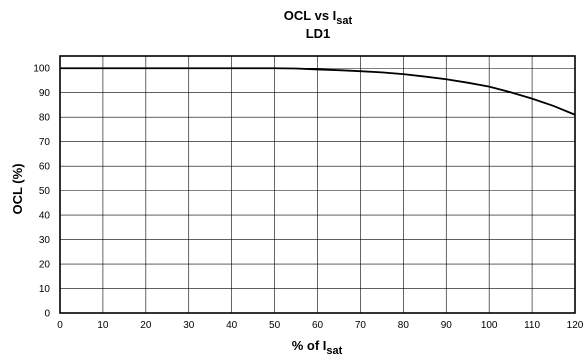 Image resolution: width=585 pixels, height=360 pixels. I want to click on chart-title-main: OCL vs I, so click(310, 15).